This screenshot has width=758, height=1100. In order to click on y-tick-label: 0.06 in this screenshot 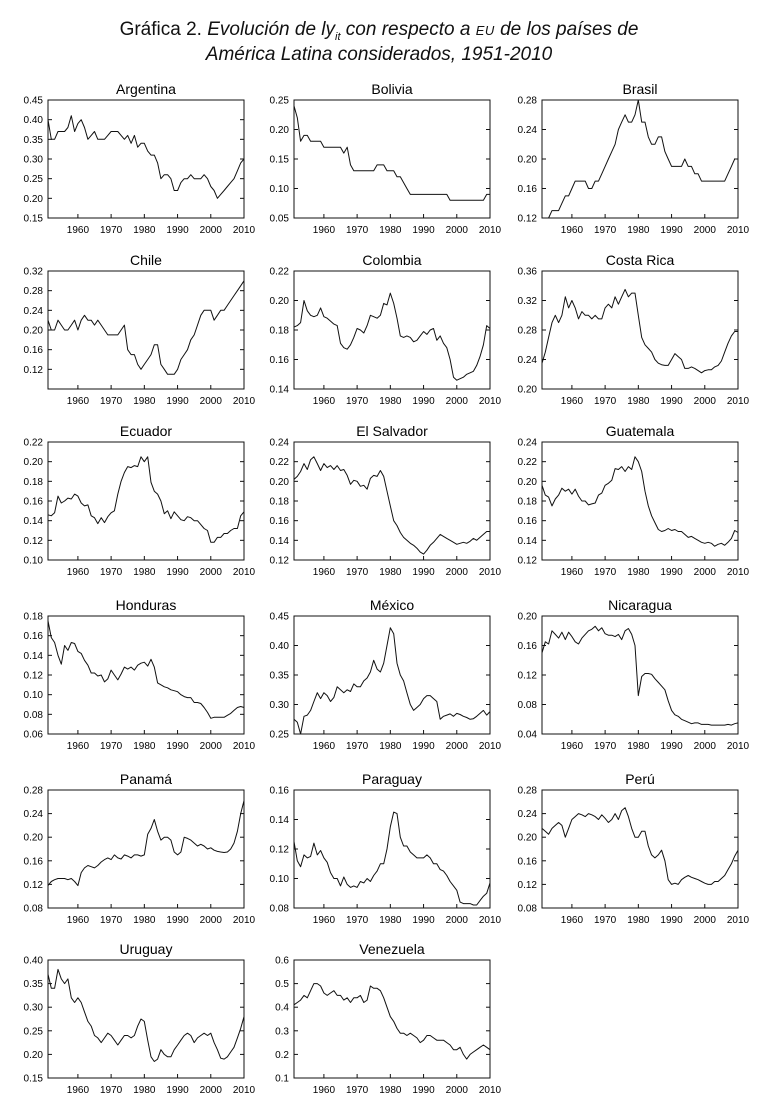, I will do `click(34, 735)`.